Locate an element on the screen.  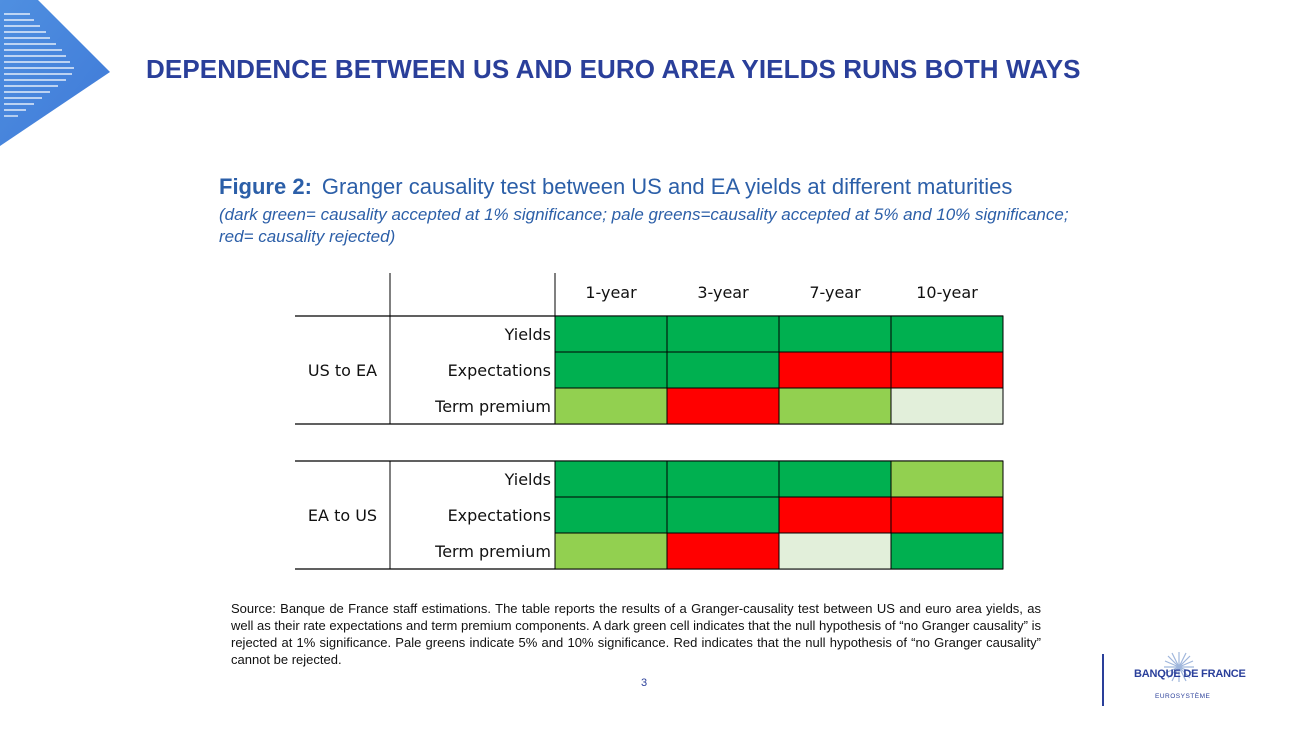
logo-divider is located at coordinates (1103, 680).